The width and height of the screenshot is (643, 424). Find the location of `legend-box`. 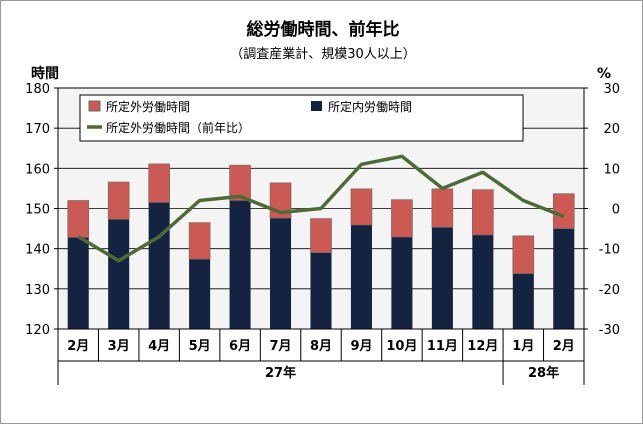

legend-box is located at coordinates (301, 118).